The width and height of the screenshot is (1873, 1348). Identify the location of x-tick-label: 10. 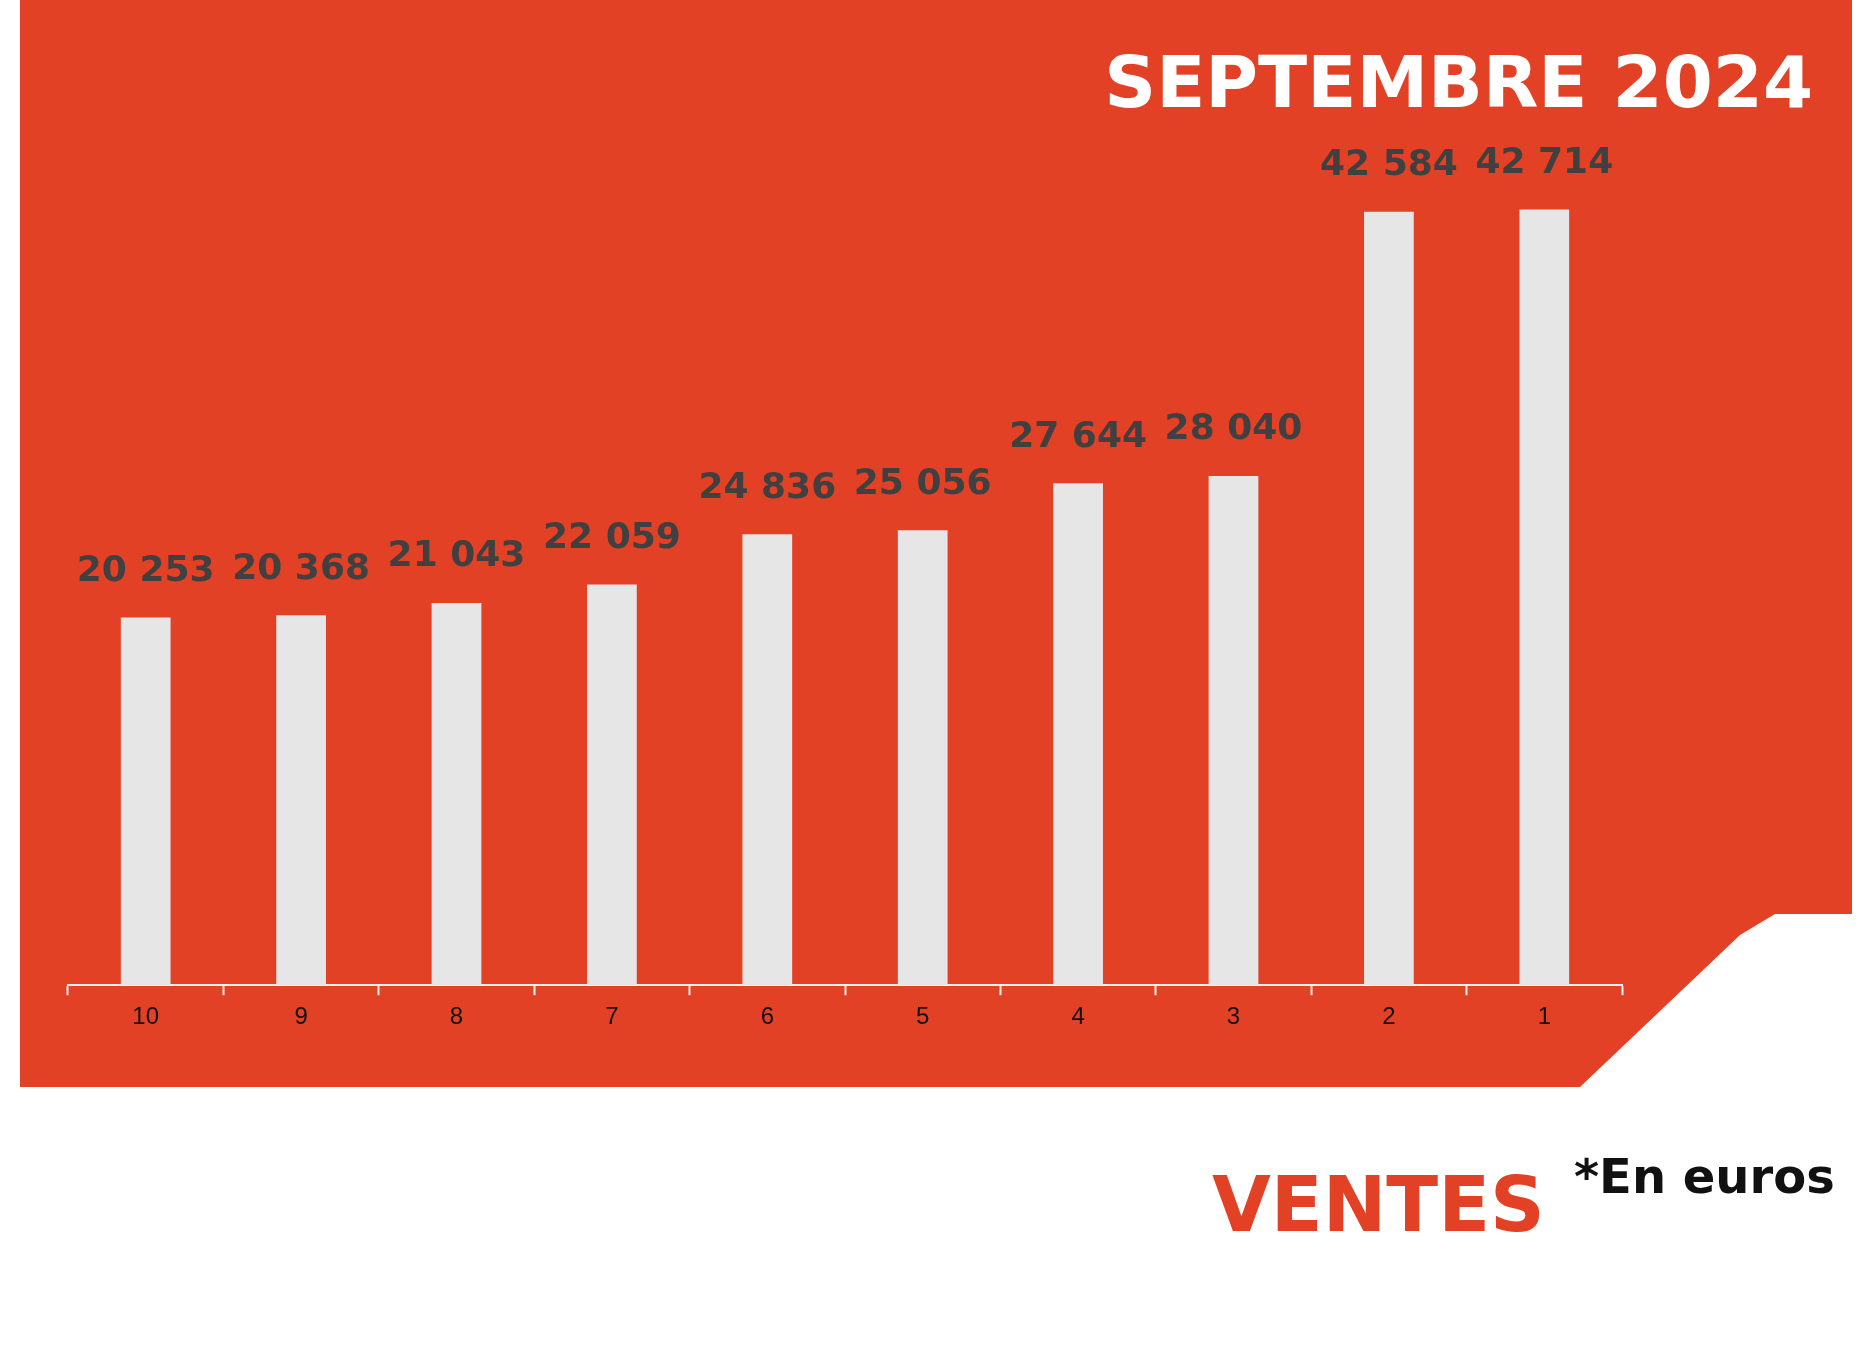
(146, 1016).